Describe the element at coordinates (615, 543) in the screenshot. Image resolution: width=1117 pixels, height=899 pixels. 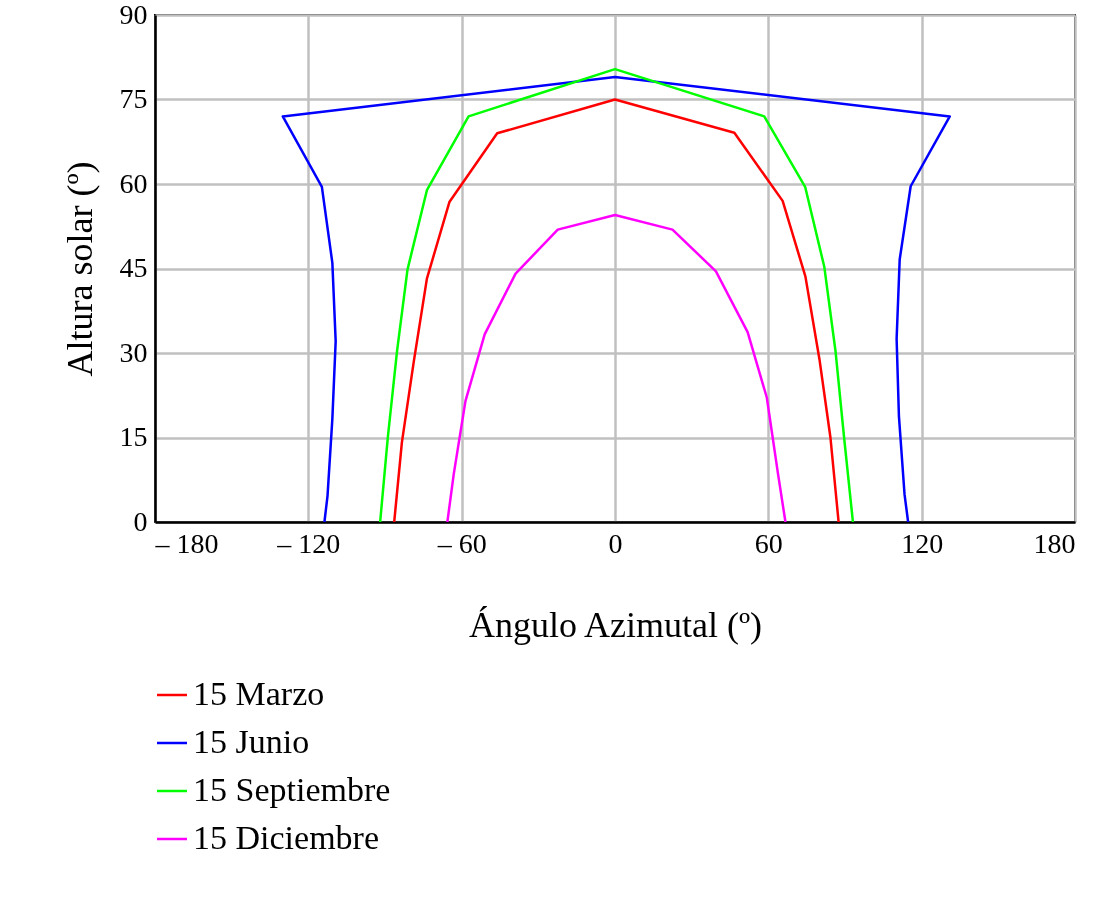
I see `x-tick-label: 0` at that location.